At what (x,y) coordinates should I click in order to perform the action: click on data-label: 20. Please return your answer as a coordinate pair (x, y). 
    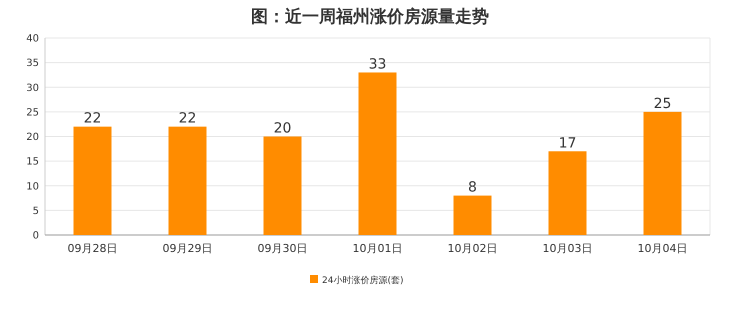
    Looking at the image, I should click on (283, 128).